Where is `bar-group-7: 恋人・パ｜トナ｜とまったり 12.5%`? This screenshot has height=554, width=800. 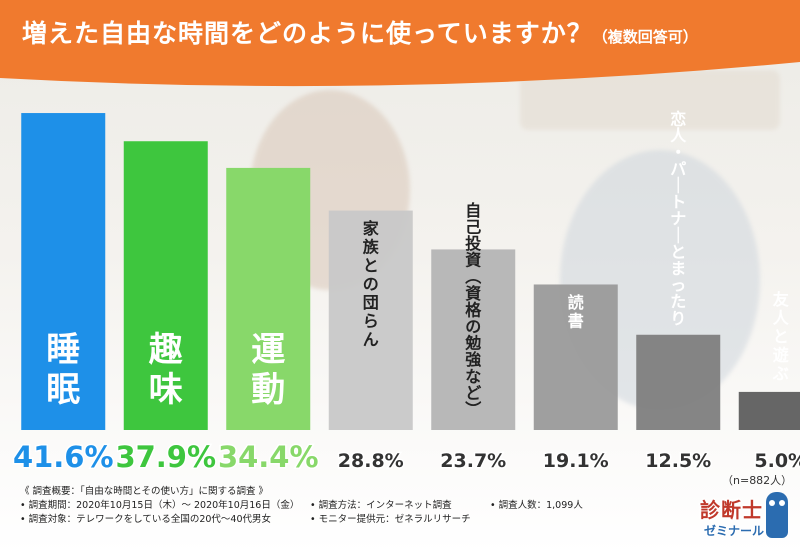 bar-group-7: 恋人・パ｜トナ｜とまったり 12.5% is located at coordinates (678, 292).